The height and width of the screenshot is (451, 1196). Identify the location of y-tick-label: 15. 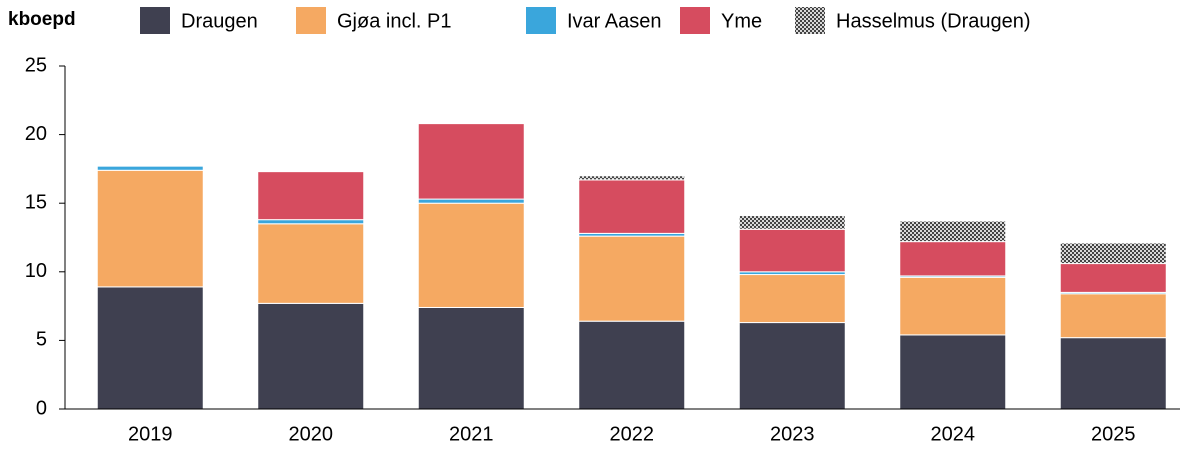
(36, 202).